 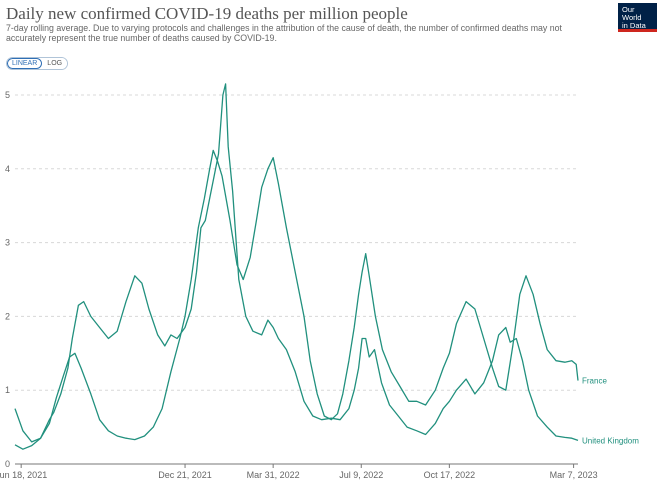 What do you see at coordinates (23, 475) in the screenshot?
I see `x-tick-label: Jun 18, 2021` at bounding box center [23, 475].